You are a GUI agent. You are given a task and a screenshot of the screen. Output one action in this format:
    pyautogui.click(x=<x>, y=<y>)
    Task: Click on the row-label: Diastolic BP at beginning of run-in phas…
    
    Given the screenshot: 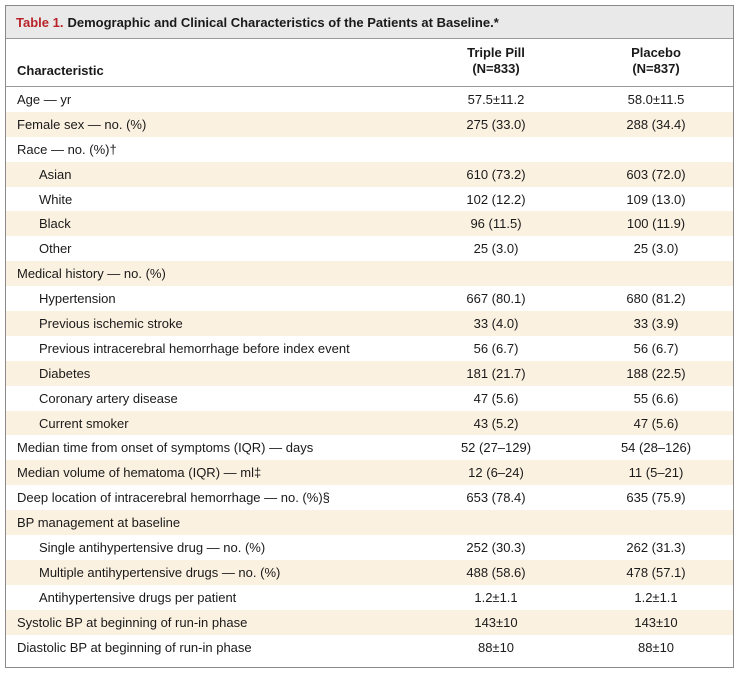 What is the action you would take?
    pyautogui.click(x=134, y=647)
    